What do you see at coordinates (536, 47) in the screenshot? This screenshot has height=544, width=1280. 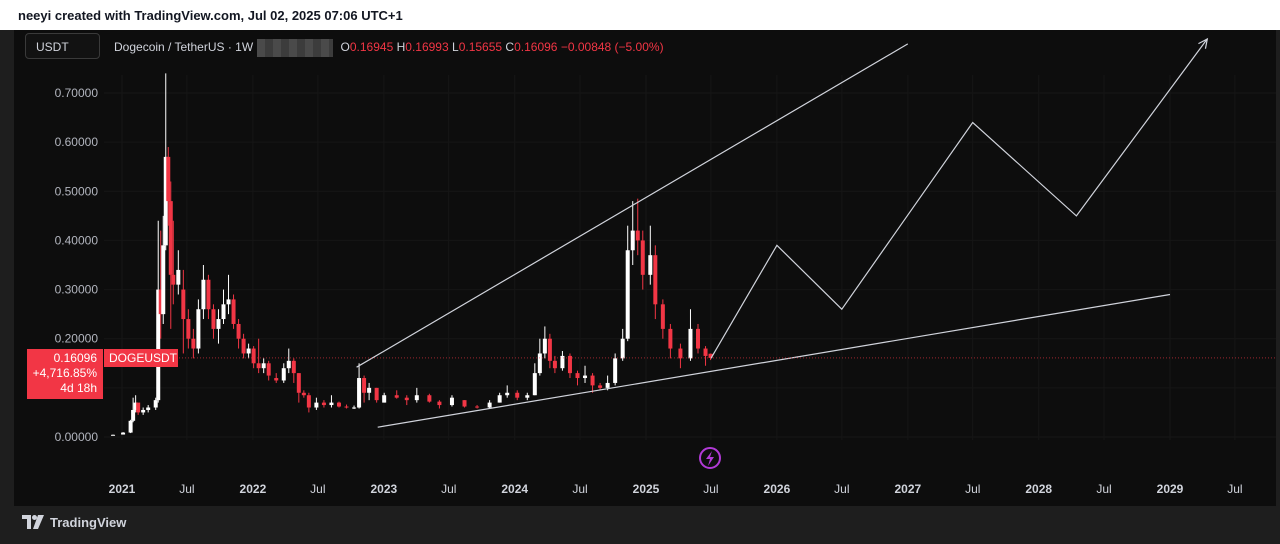 I see `close-value: 0.16096` at bounding box center [536, 47].